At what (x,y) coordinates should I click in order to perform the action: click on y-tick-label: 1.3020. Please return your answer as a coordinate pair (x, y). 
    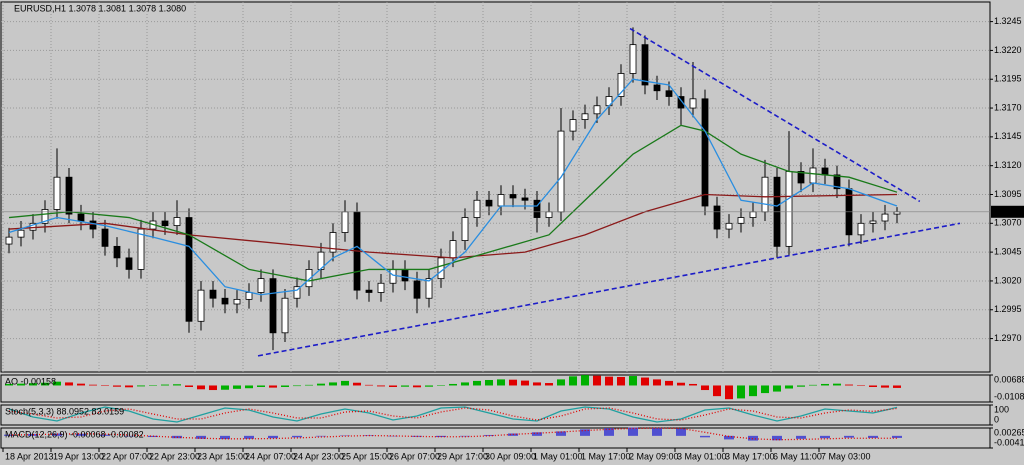
    Looking at the image, I should click on (1008, 280).